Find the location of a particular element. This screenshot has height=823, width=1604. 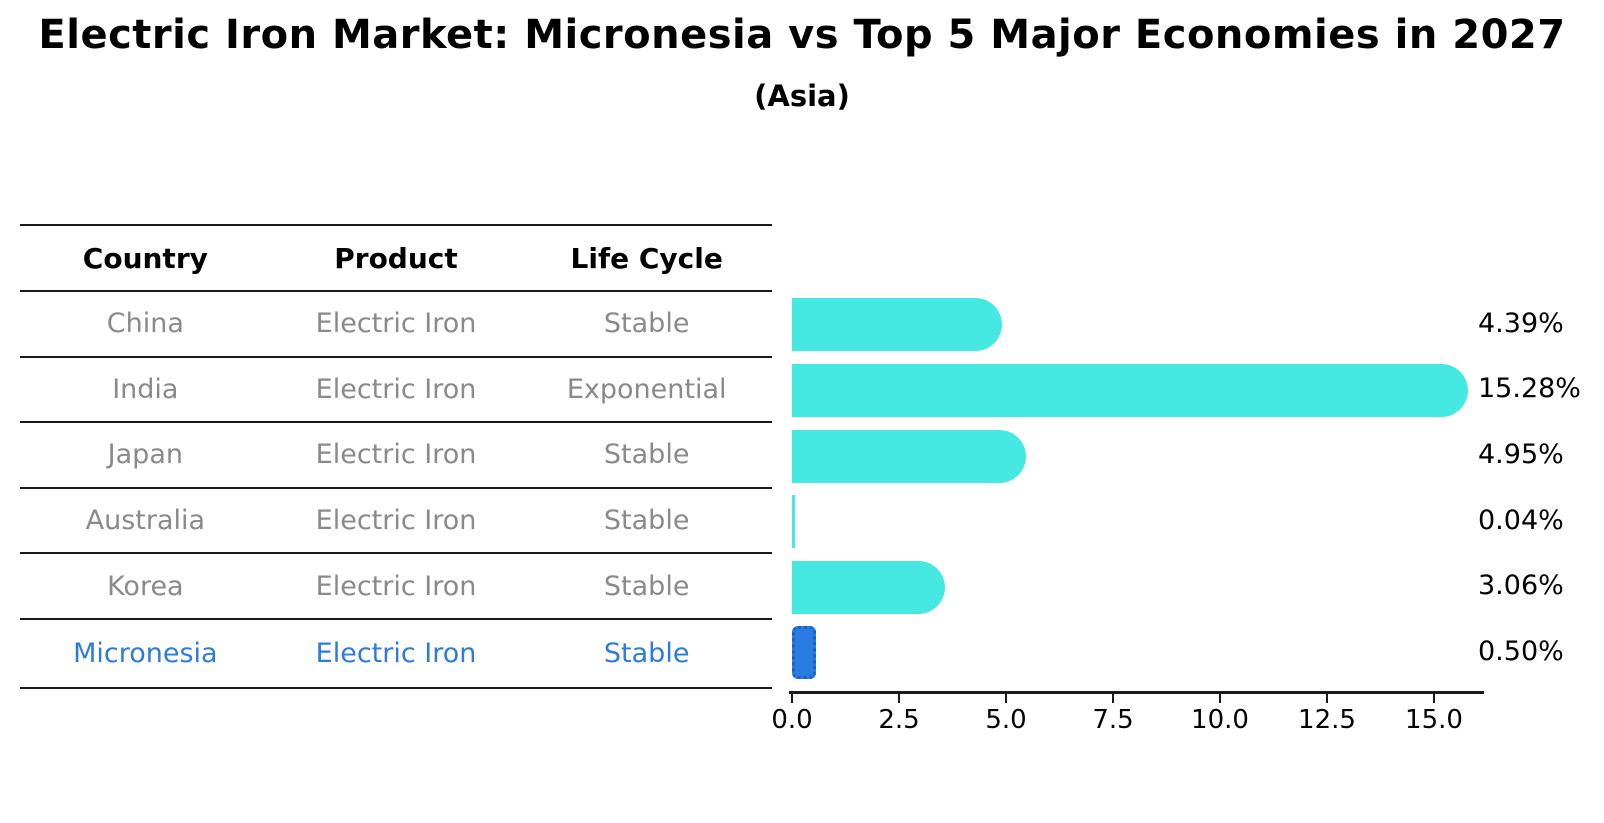

table-row: Korea Electric Iron Stable is located at coordinates (396, 587).